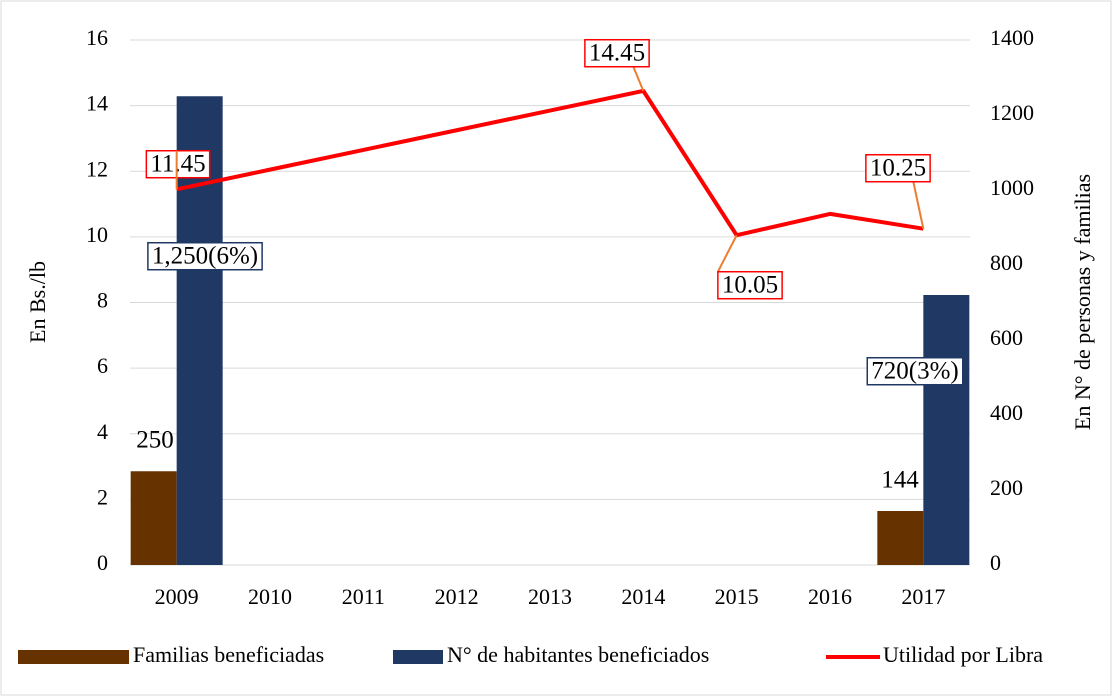 This screenshot has width=1112, height=696. Describe the element at coordinates (363, 596) in the screenshot. I see `x-tick-label: 2011` at that location.